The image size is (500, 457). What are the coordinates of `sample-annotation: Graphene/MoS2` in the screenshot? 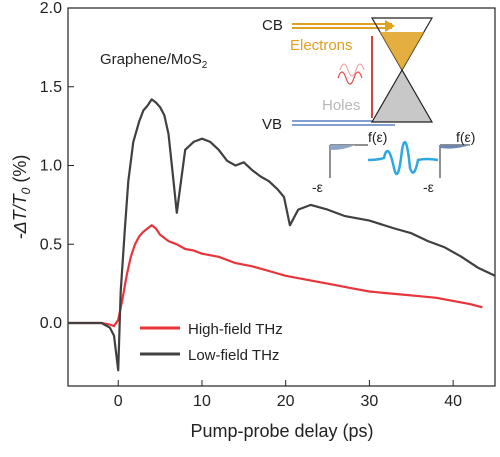 It's located at (154, 61).